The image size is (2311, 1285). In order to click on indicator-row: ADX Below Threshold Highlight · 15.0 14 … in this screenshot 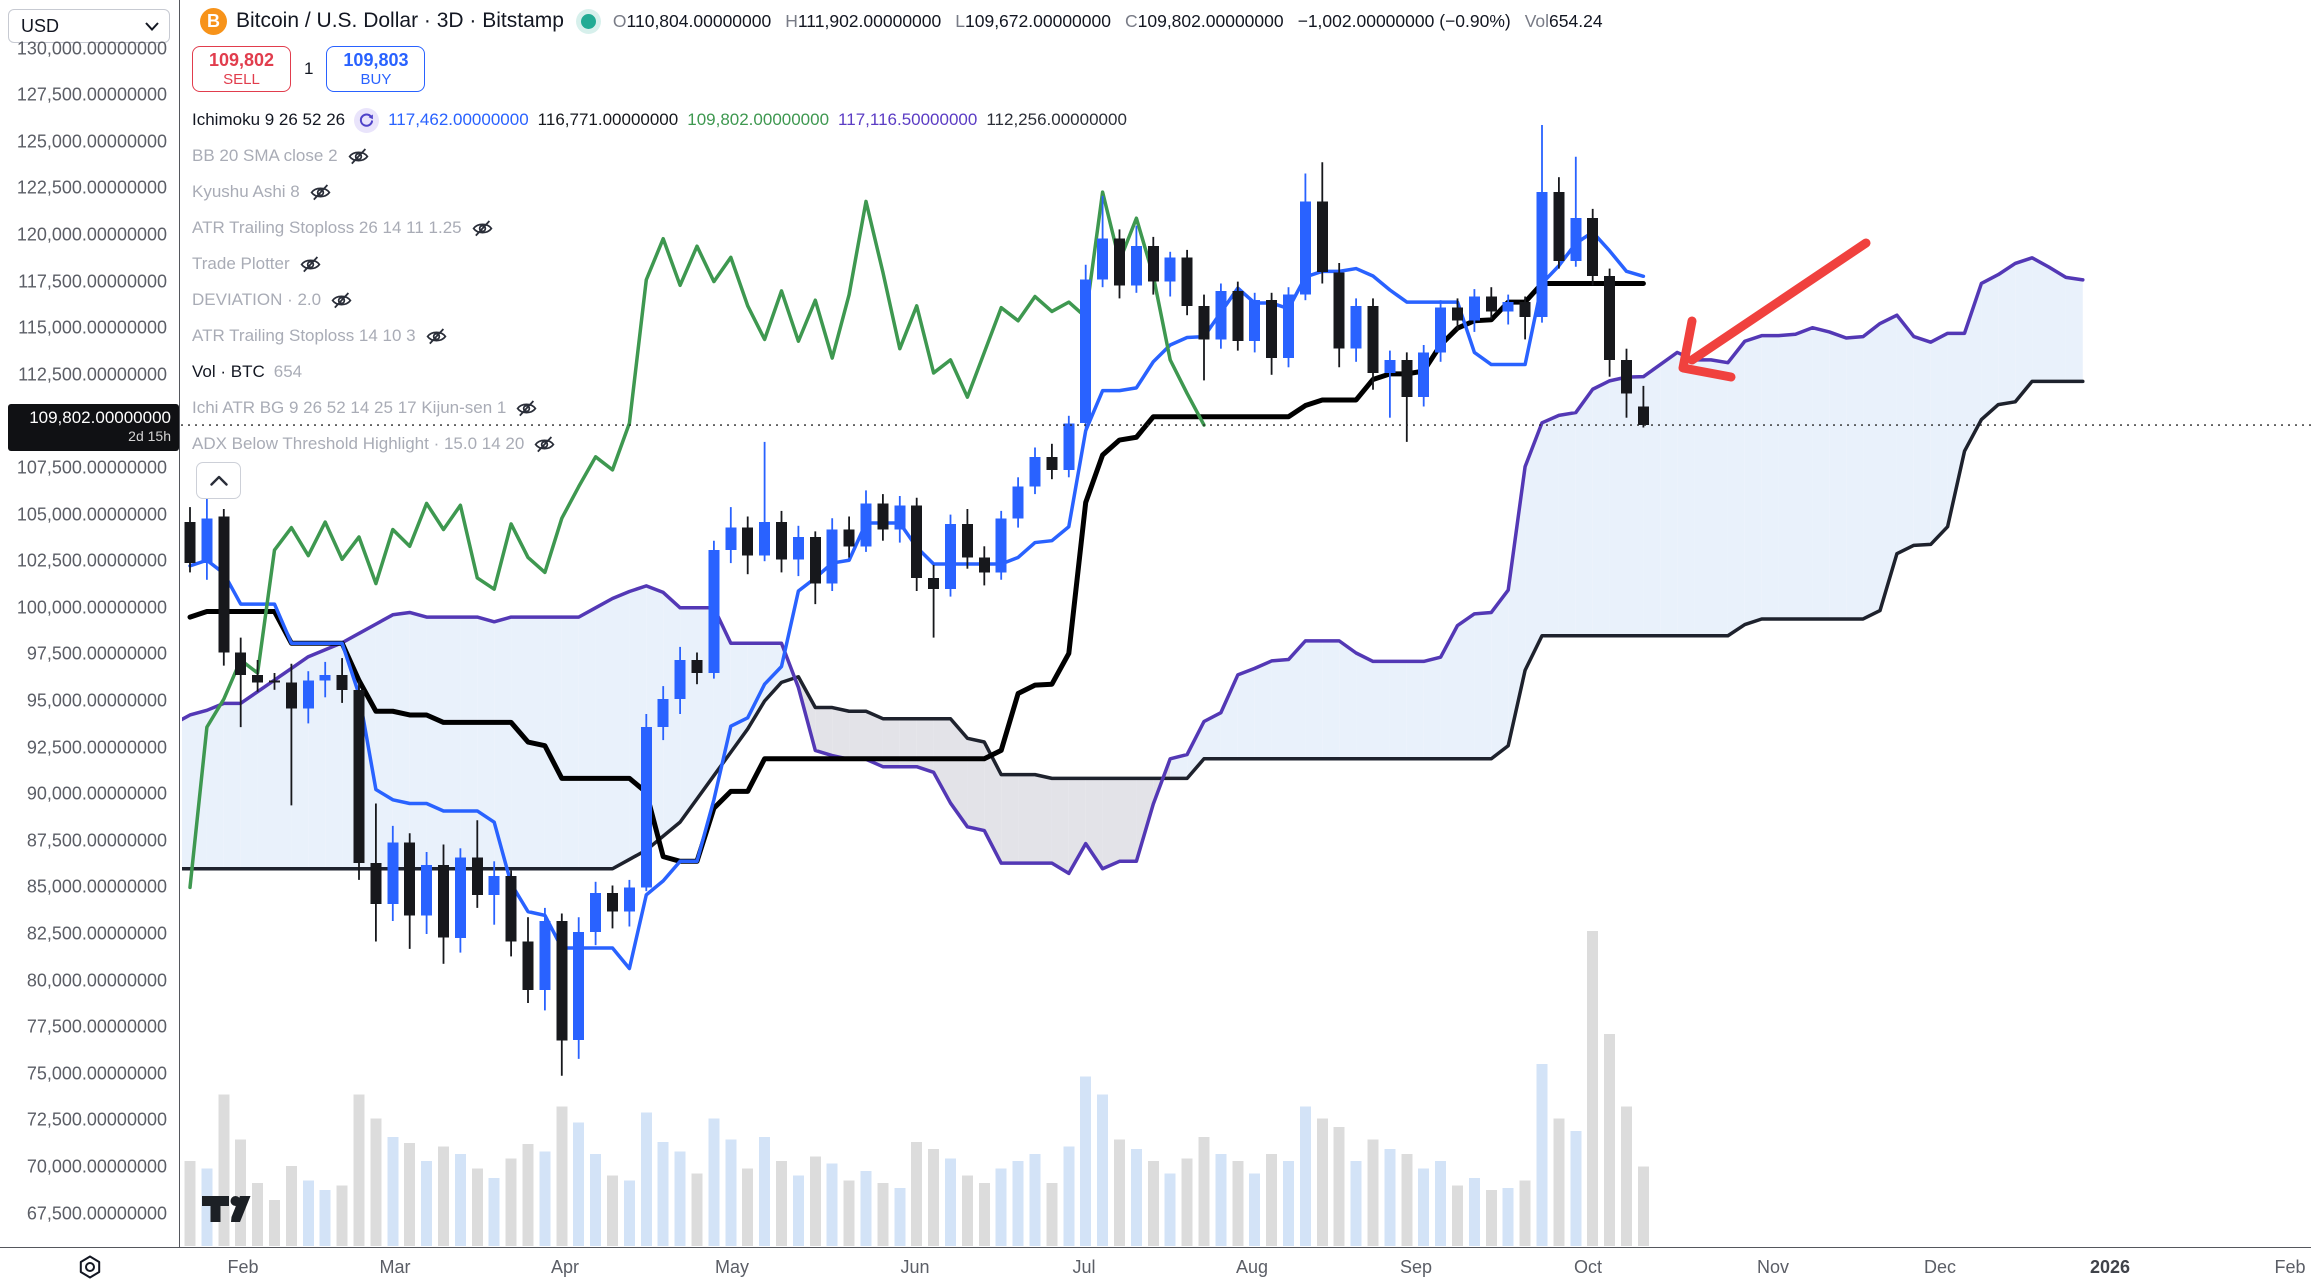, I will do `click(659, 444)`.